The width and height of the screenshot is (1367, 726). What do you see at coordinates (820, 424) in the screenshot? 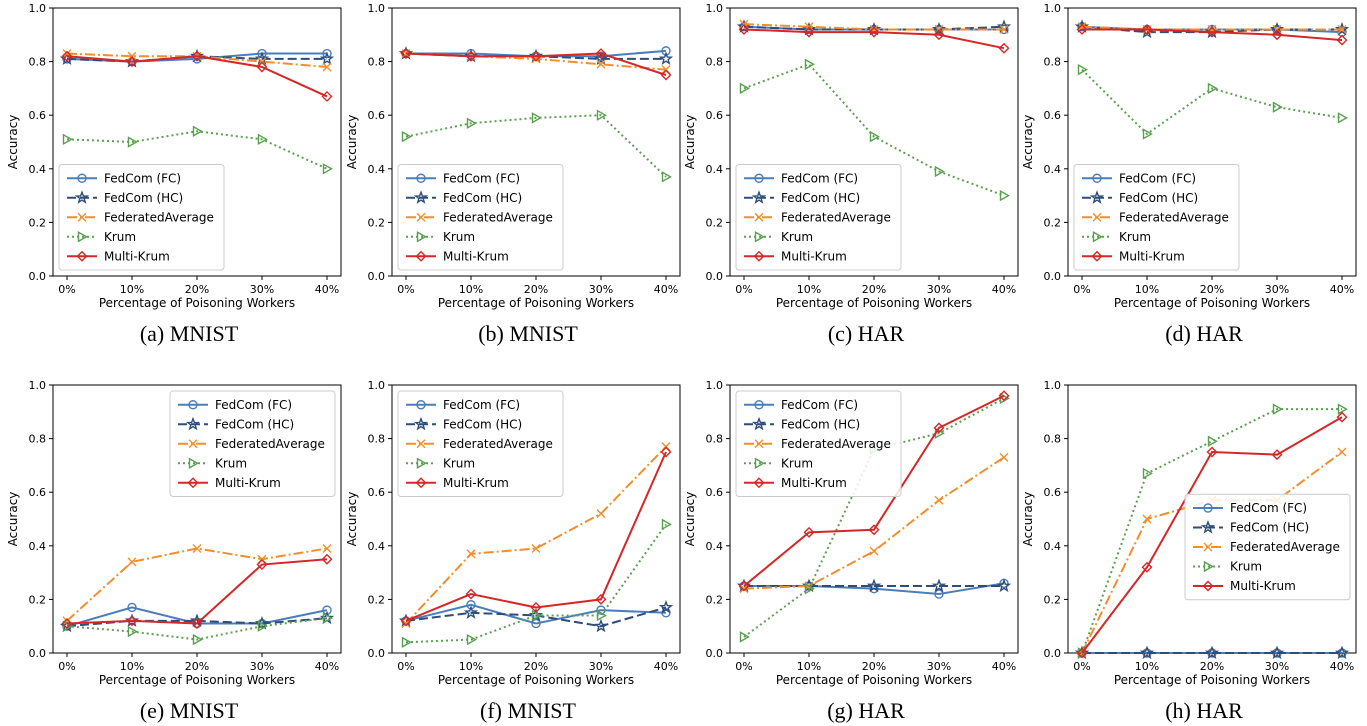
I see `legend-entry: FedCom (HC)` at bounding box center [820, 424].